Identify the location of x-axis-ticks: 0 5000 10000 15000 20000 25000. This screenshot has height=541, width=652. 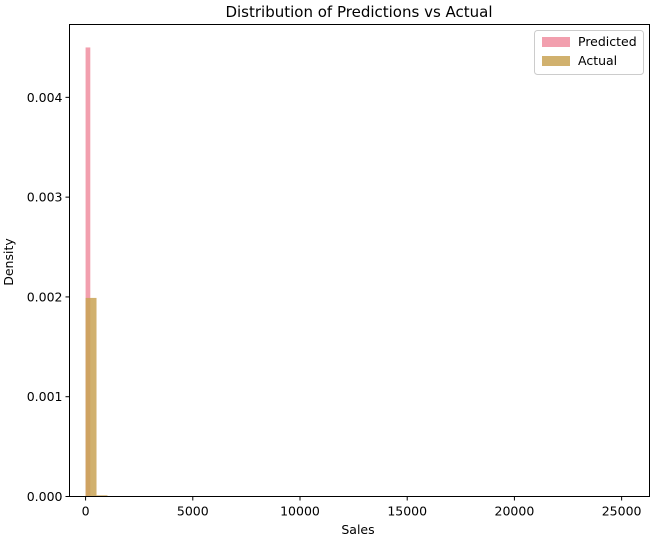
(362, 507).